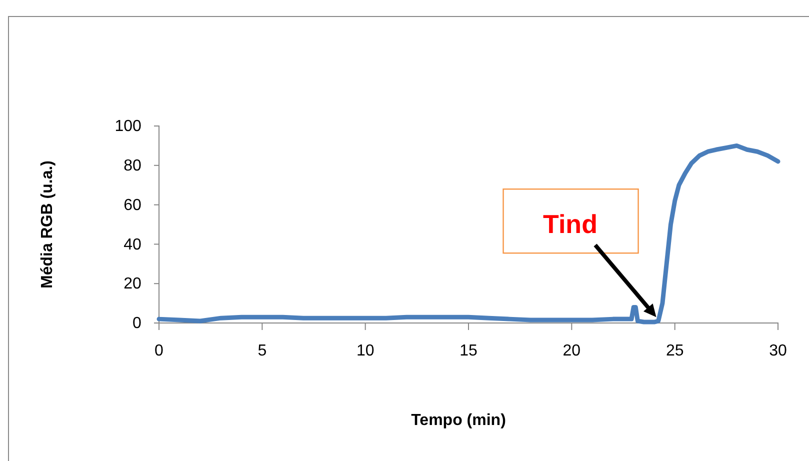 The width and height of the screenshot is (809, 461). Describe the element at coordinates (778, 351) in the screenshot. I see `x-tick-label: 30` at that location.